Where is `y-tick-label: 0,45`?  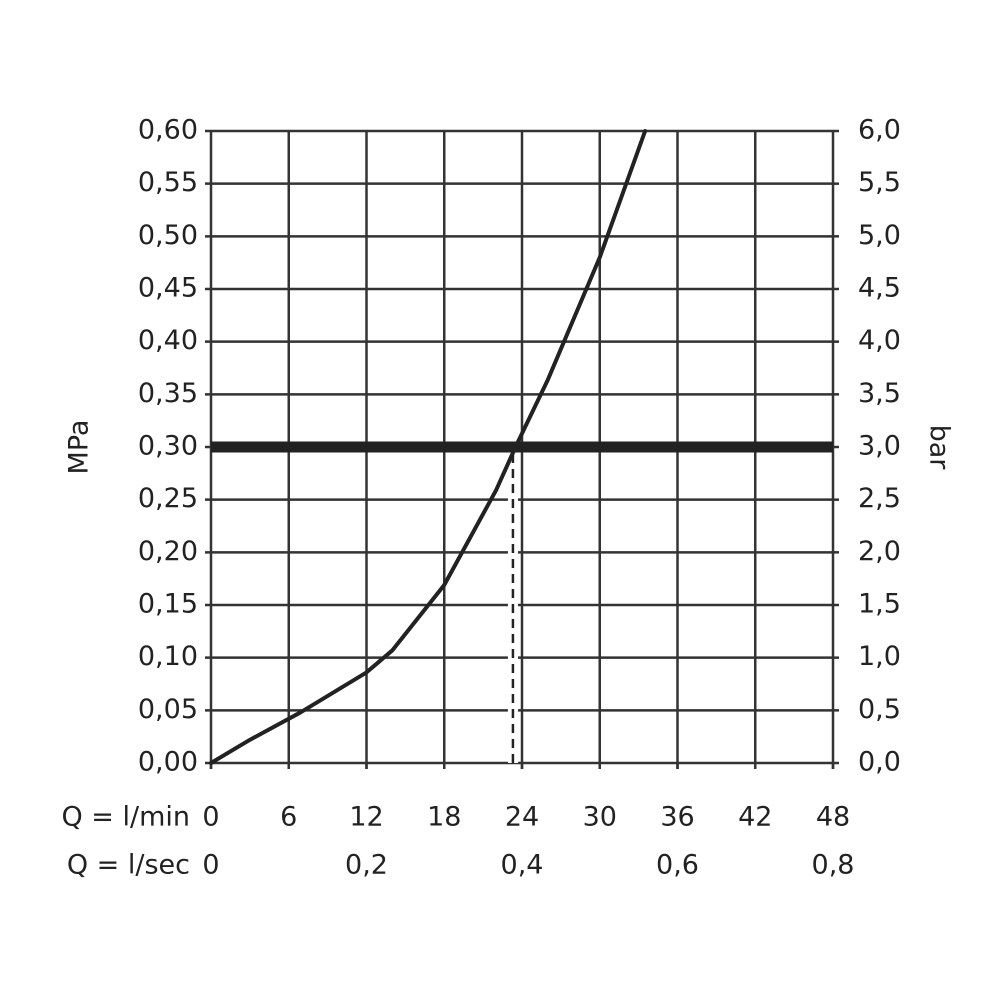
y-tick-label: 0,45 is located at coordinates (168, 288).